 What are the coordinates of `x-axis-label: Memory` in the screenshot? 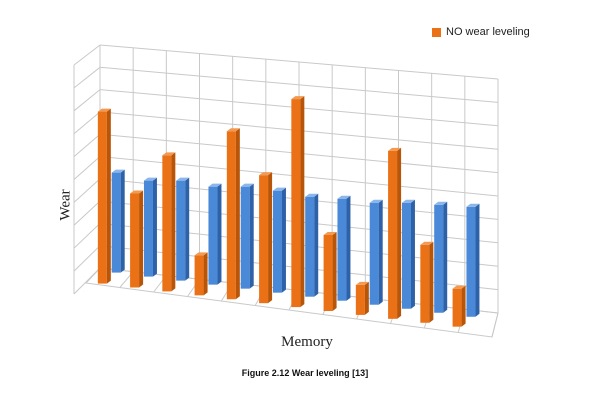 It's located at (307, 342).